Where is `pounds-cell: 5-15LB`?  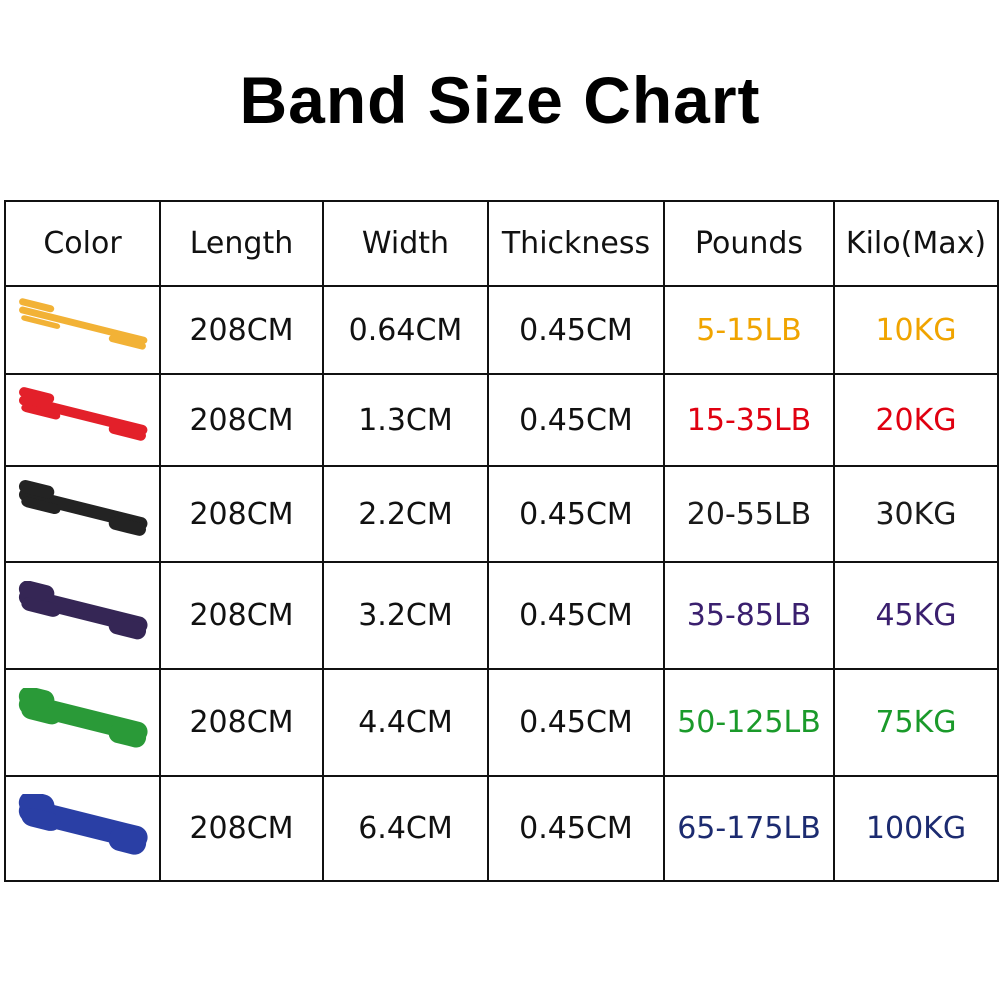
pounds-cell: 5-15LB is located at coordinates (749, 330).